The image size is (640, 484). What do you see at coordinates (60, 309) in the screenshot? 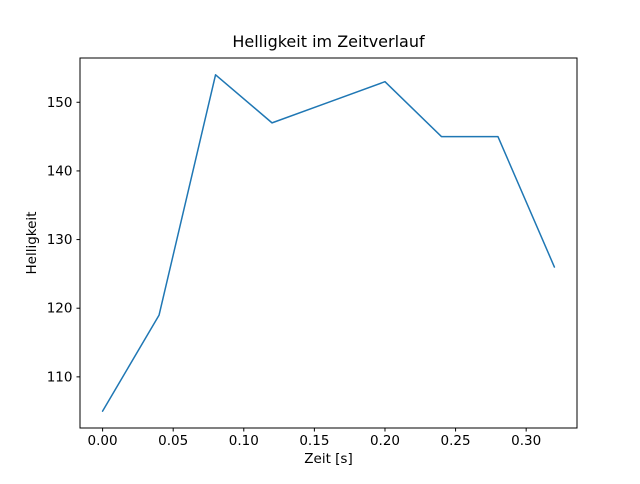
I see `y-tick-label: 120` at bounding box center [60, 309].